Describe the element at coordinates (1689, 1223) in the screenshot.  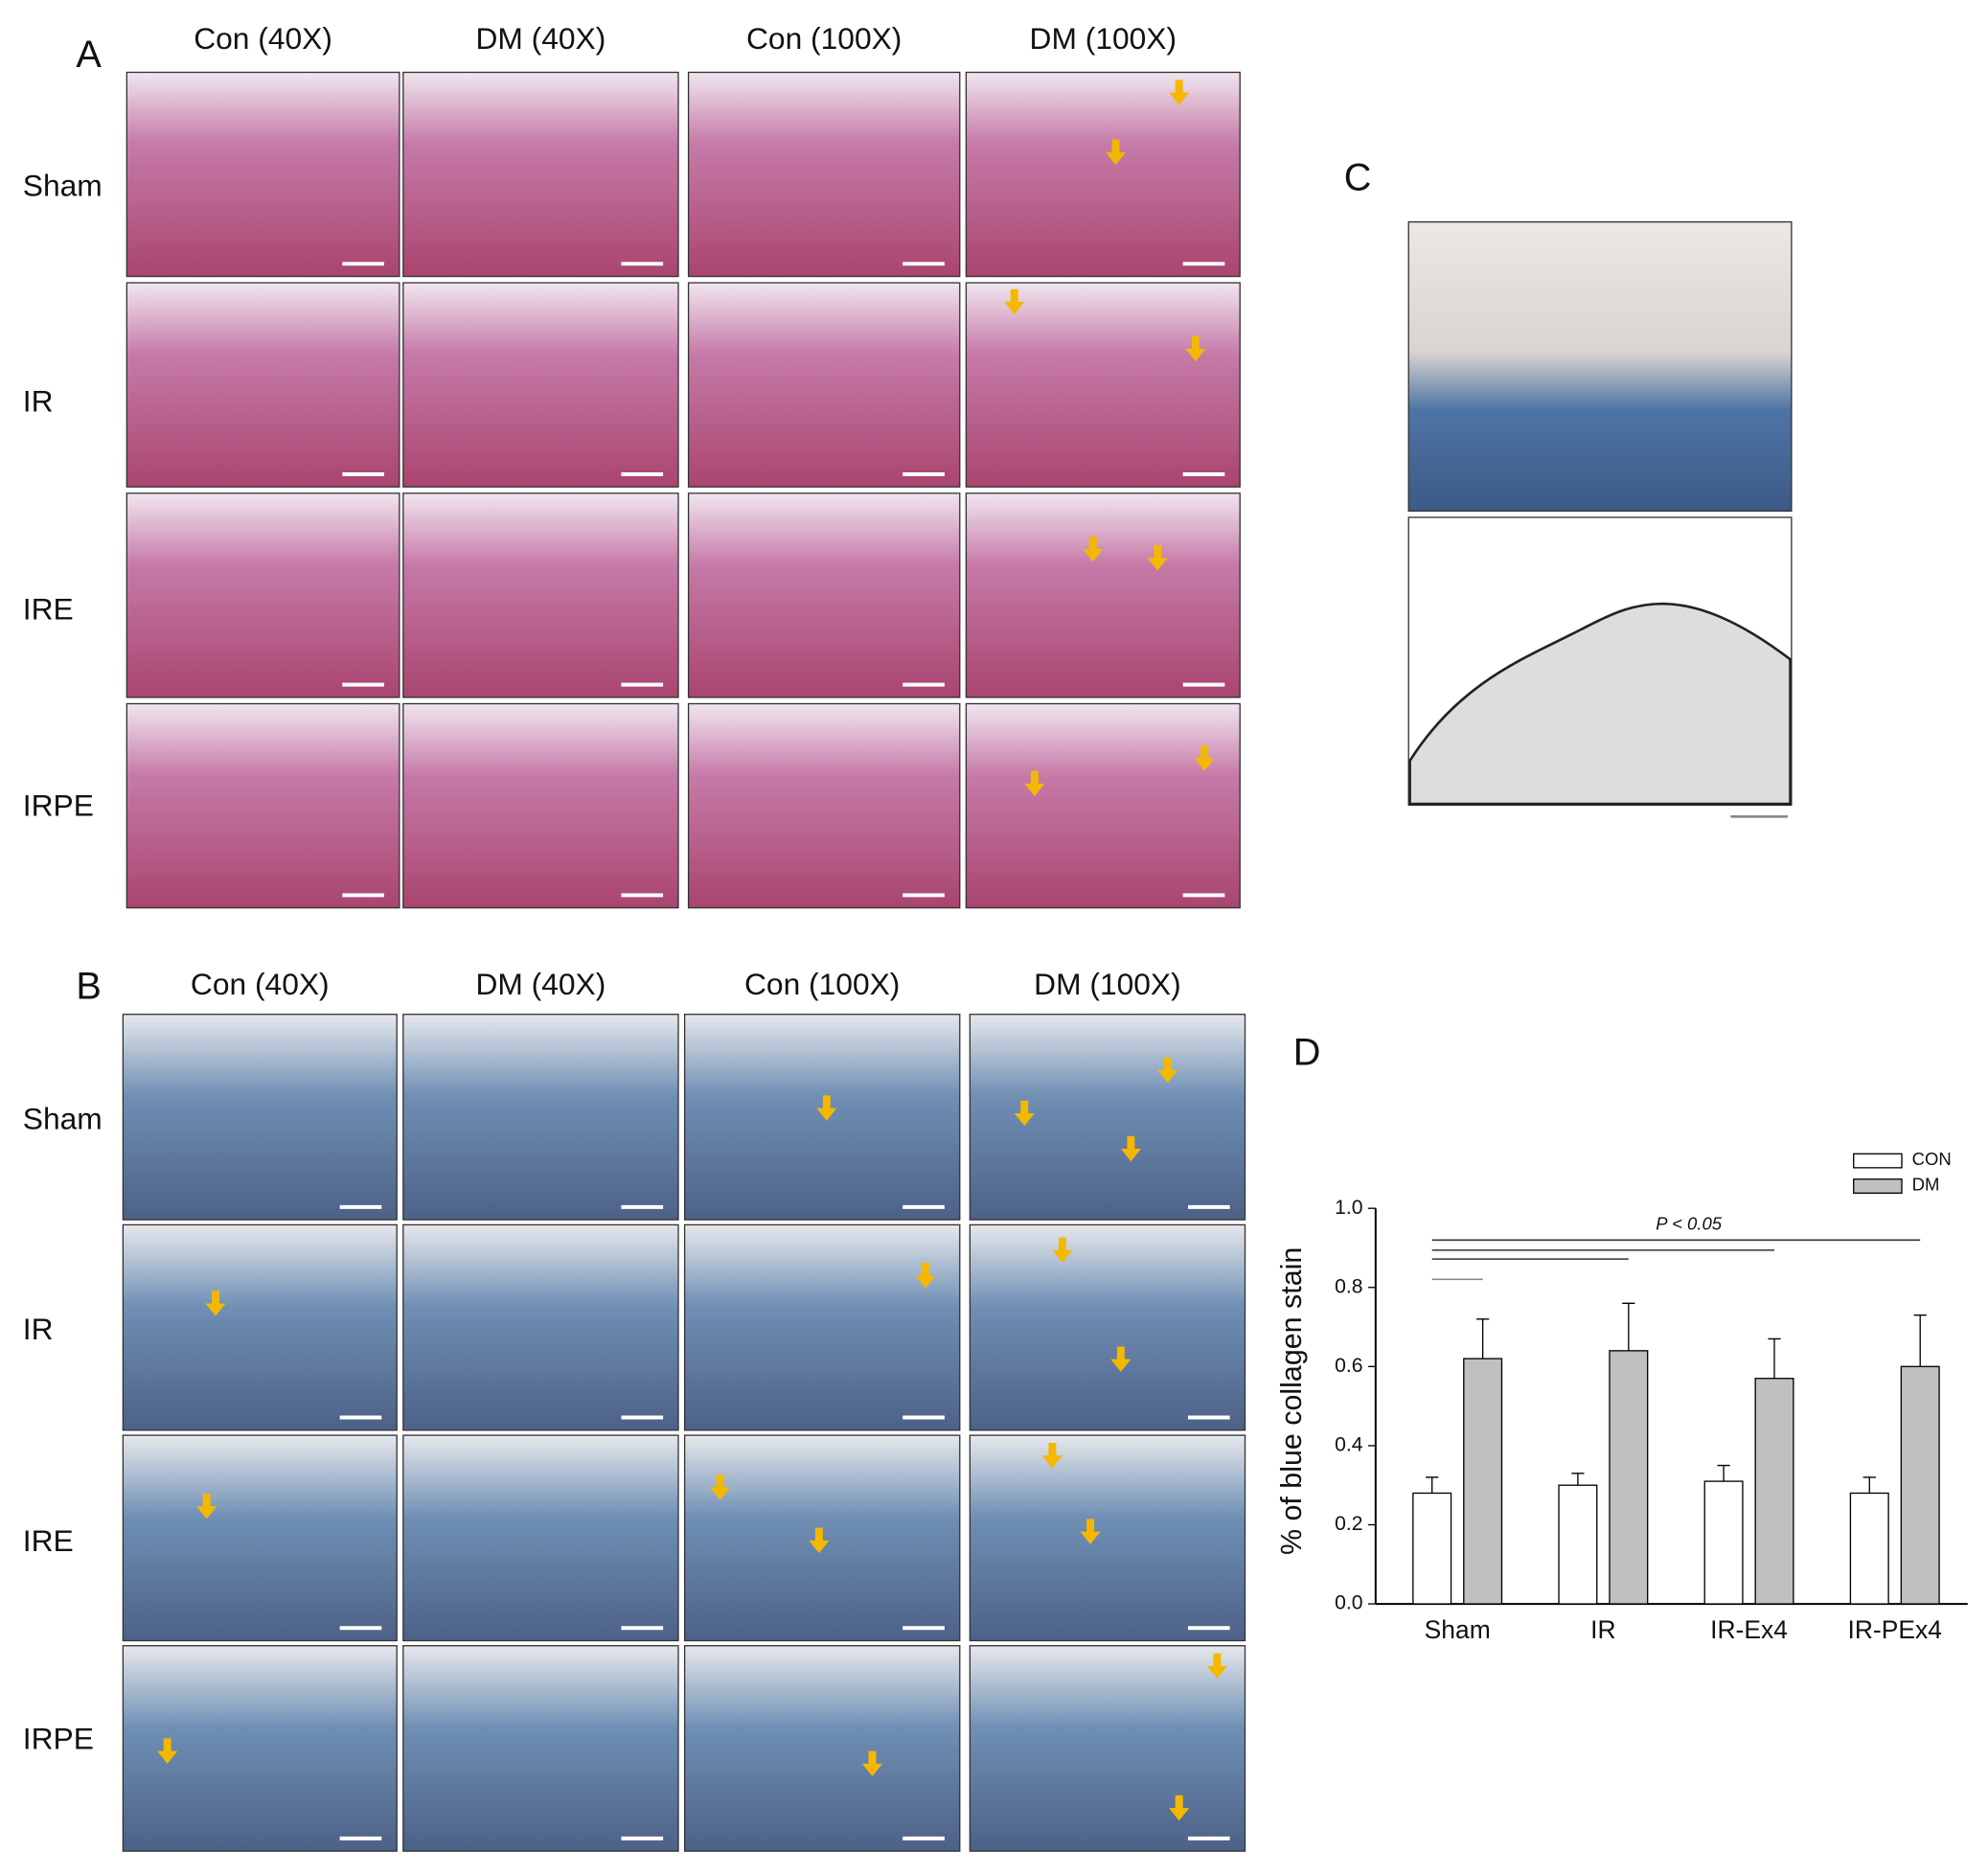
I see `annotation: P < 0.05` at that location.